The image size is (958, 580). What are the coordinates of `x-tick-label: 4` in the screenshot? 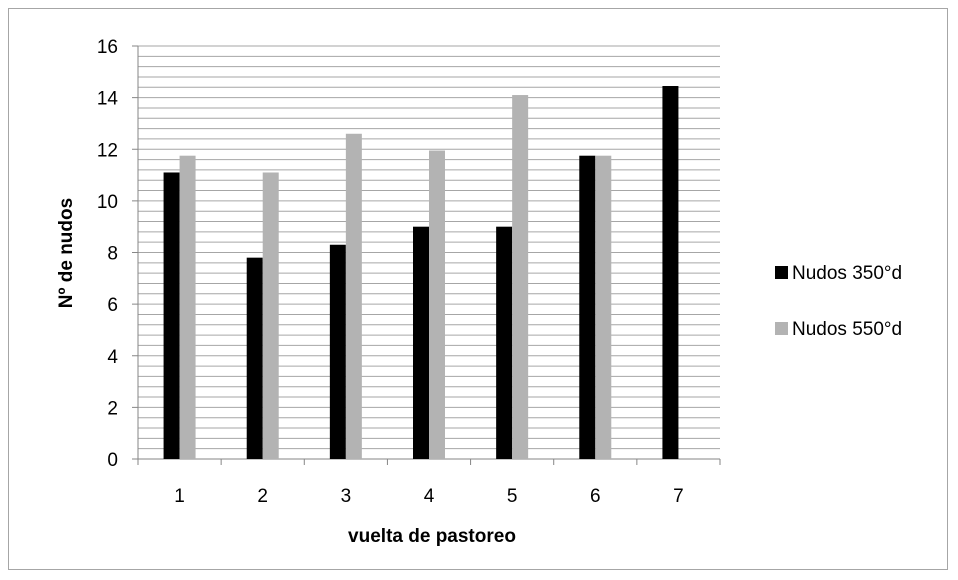 It's located at (429, 496).